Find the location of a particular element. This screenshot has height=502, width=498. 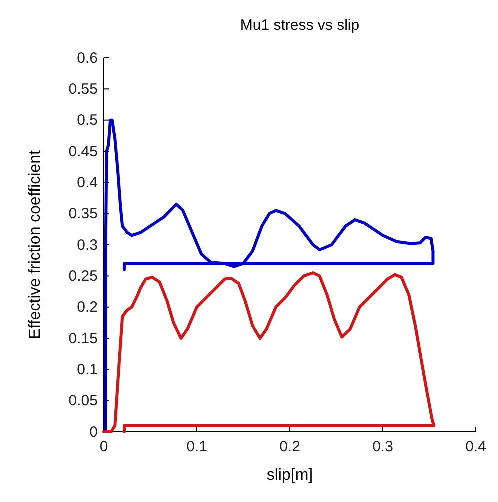

y-tick-label: 0.45 is located at coordinates (83, 151).